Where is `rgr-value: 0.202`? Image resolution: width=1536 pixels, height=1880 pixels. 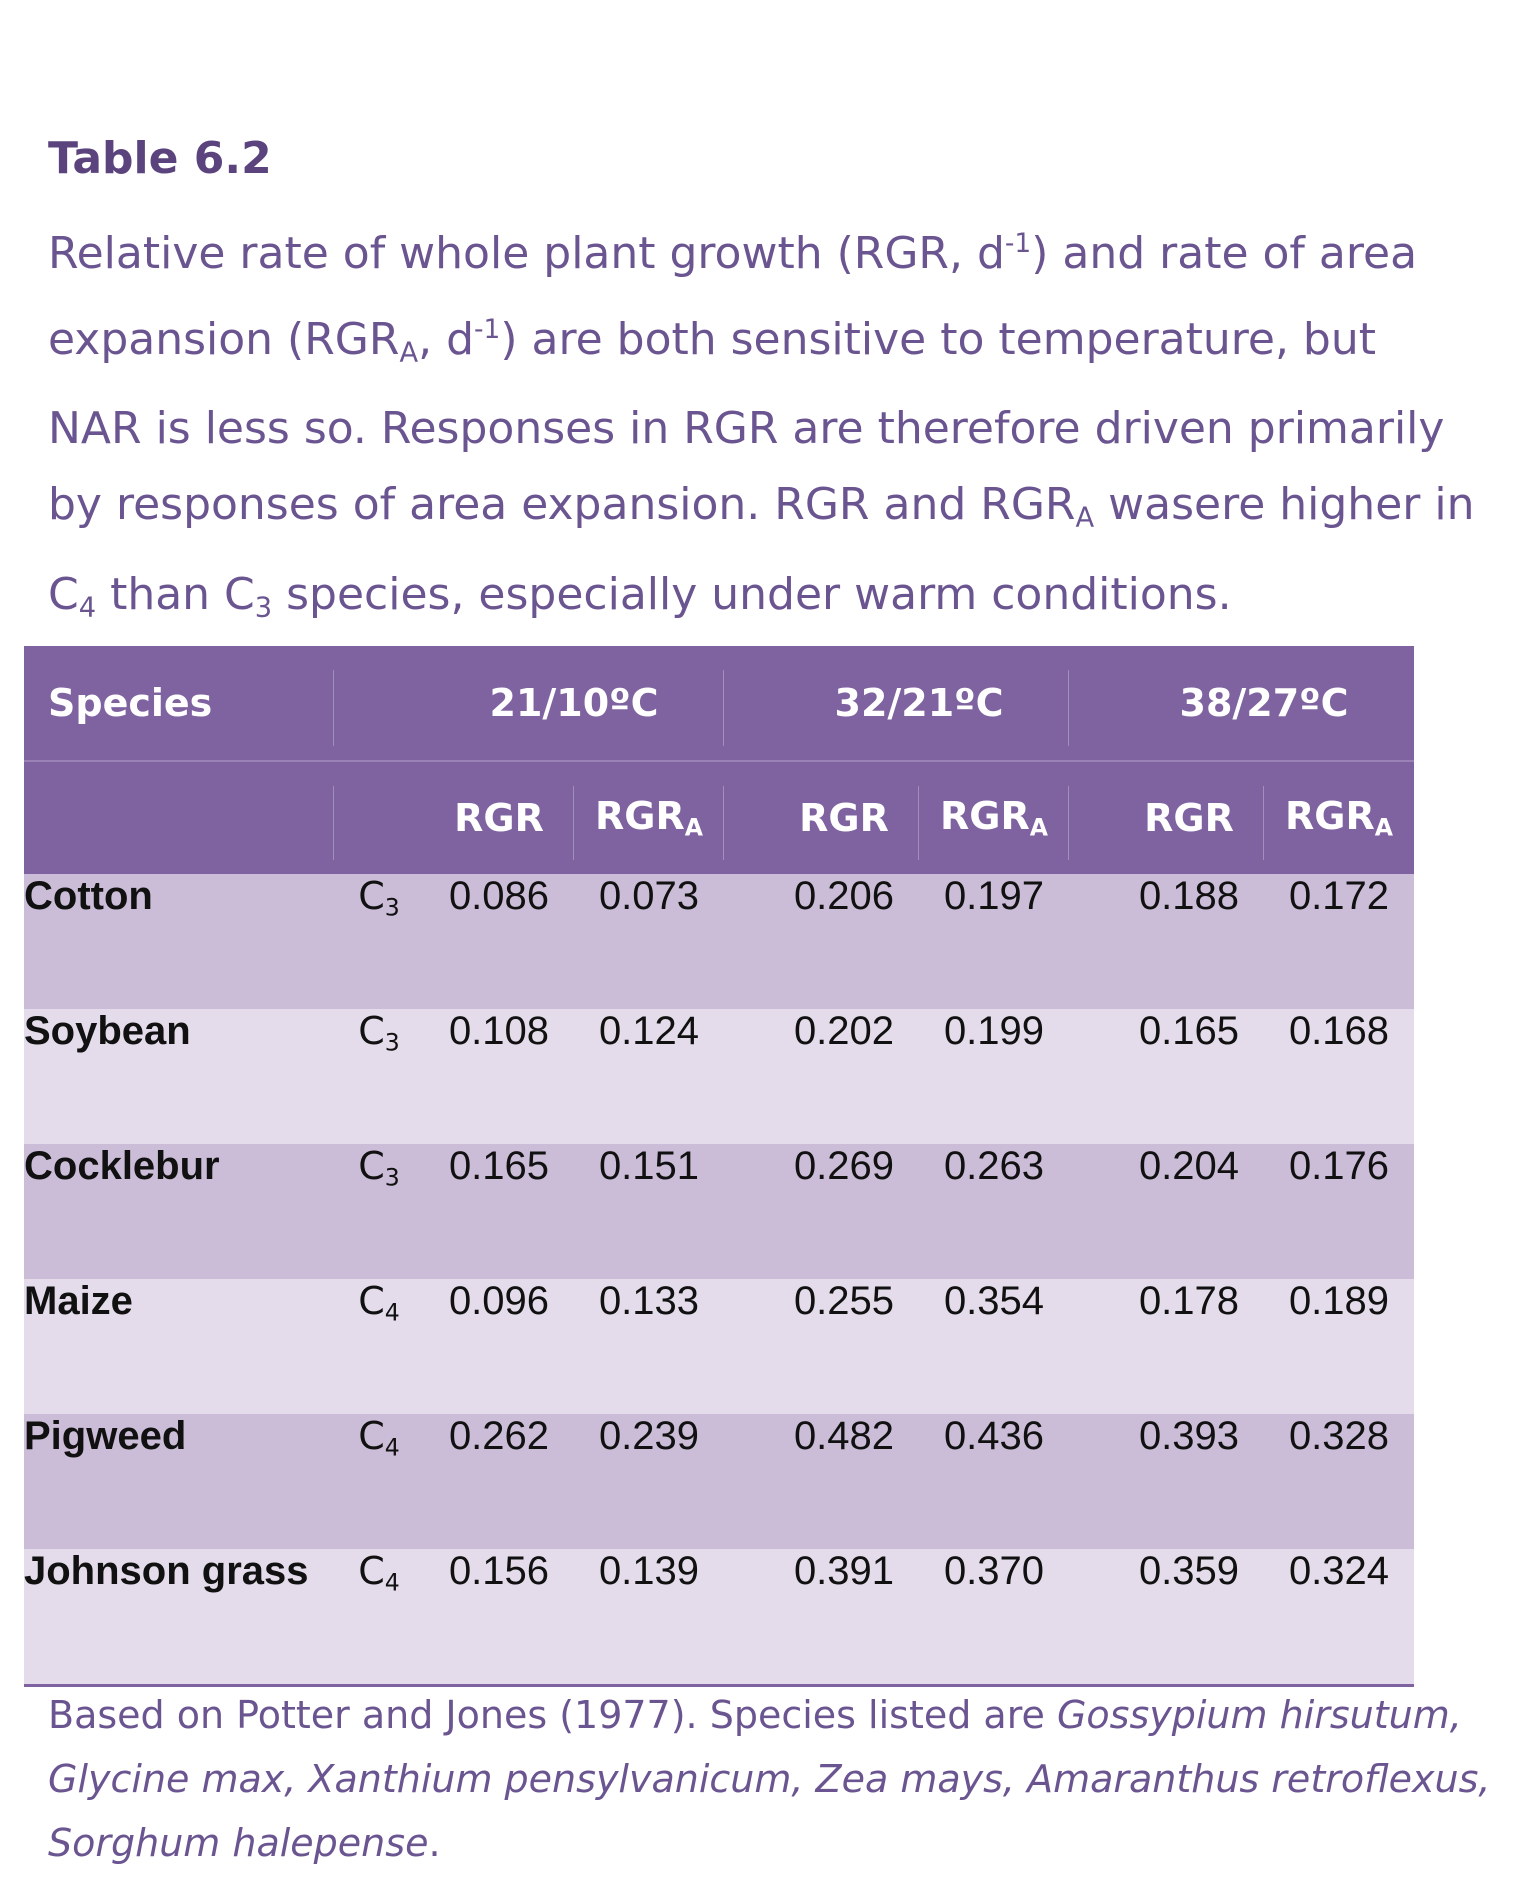 rgr-value: 0.202 is located at coordinates (844, 1076).